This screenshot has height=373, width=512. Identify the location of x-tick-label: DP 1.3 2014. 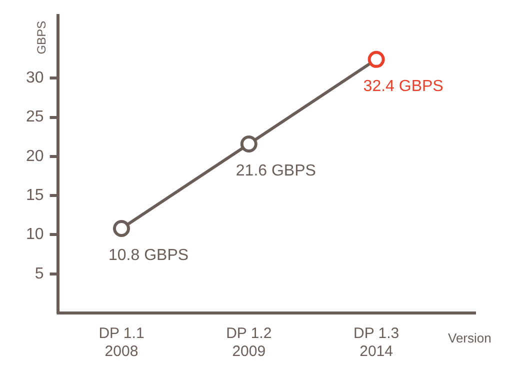
(377, 342).